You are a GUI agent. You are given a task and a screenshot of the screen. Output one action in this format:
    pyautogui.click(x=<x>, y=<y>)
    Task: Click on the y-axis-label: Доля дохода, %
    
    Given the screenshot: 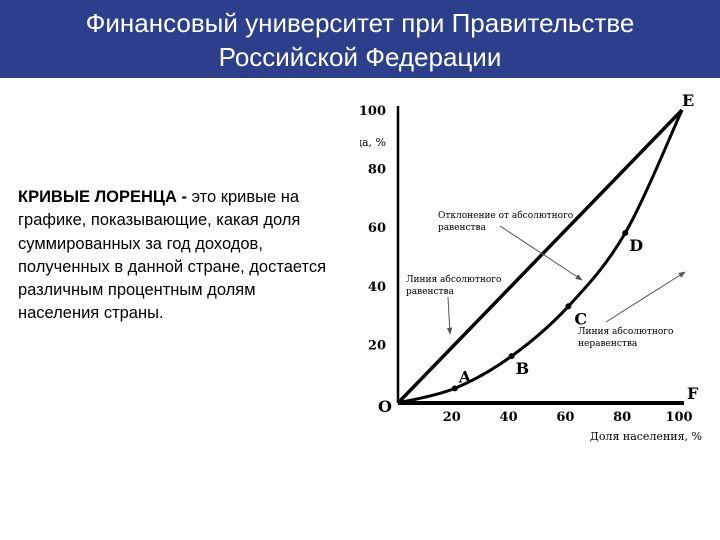 What is the action you would take?
    pyautogui.click(x=373, y=142)
    